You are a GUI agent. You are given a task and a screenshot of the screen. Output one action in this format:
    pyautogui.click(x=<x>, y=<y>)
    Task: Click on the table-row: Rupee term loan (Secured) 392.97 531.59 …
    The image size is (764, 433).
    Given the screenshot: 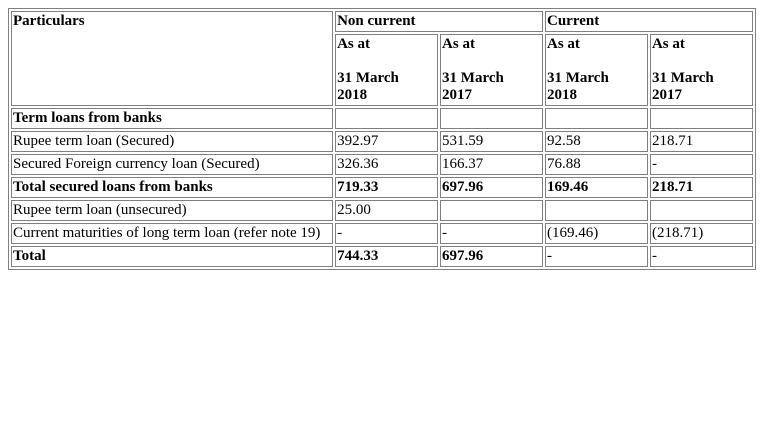 What is the action you would take?
    pyautogui.click(x=382, y=141)
    